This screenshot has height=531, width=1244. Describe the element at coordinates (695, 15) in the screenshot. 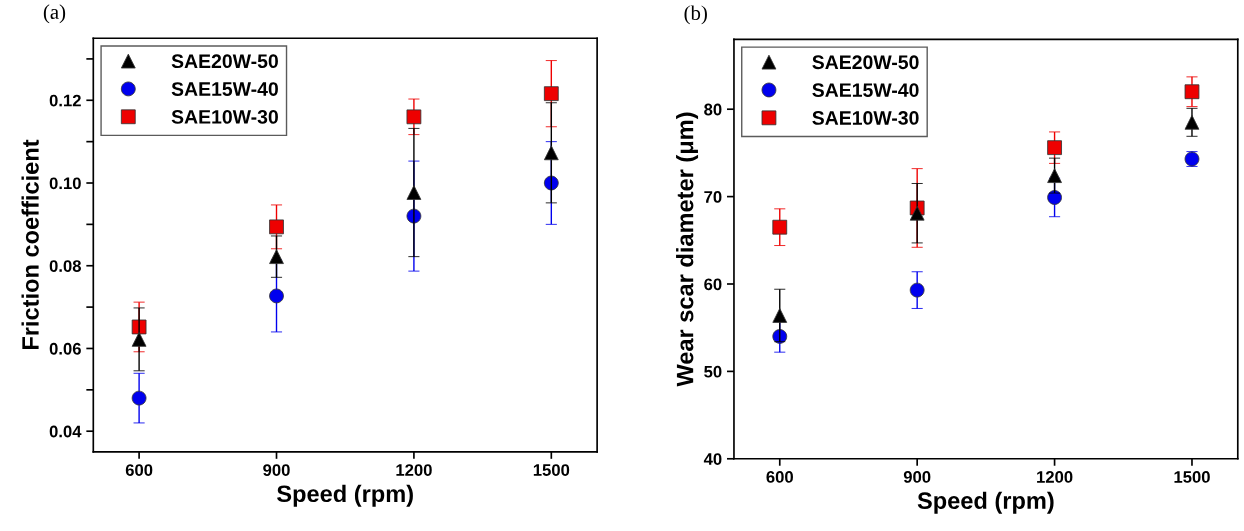

I see `chart-title: (b)` at that location.